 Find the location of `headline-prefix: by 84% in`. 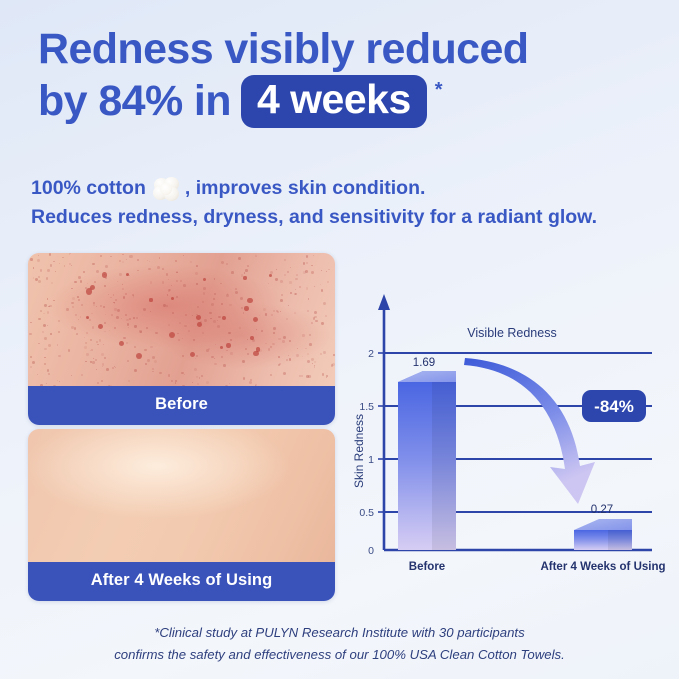

headline-prefix: by 84% in is located at coordinates (135, 100).